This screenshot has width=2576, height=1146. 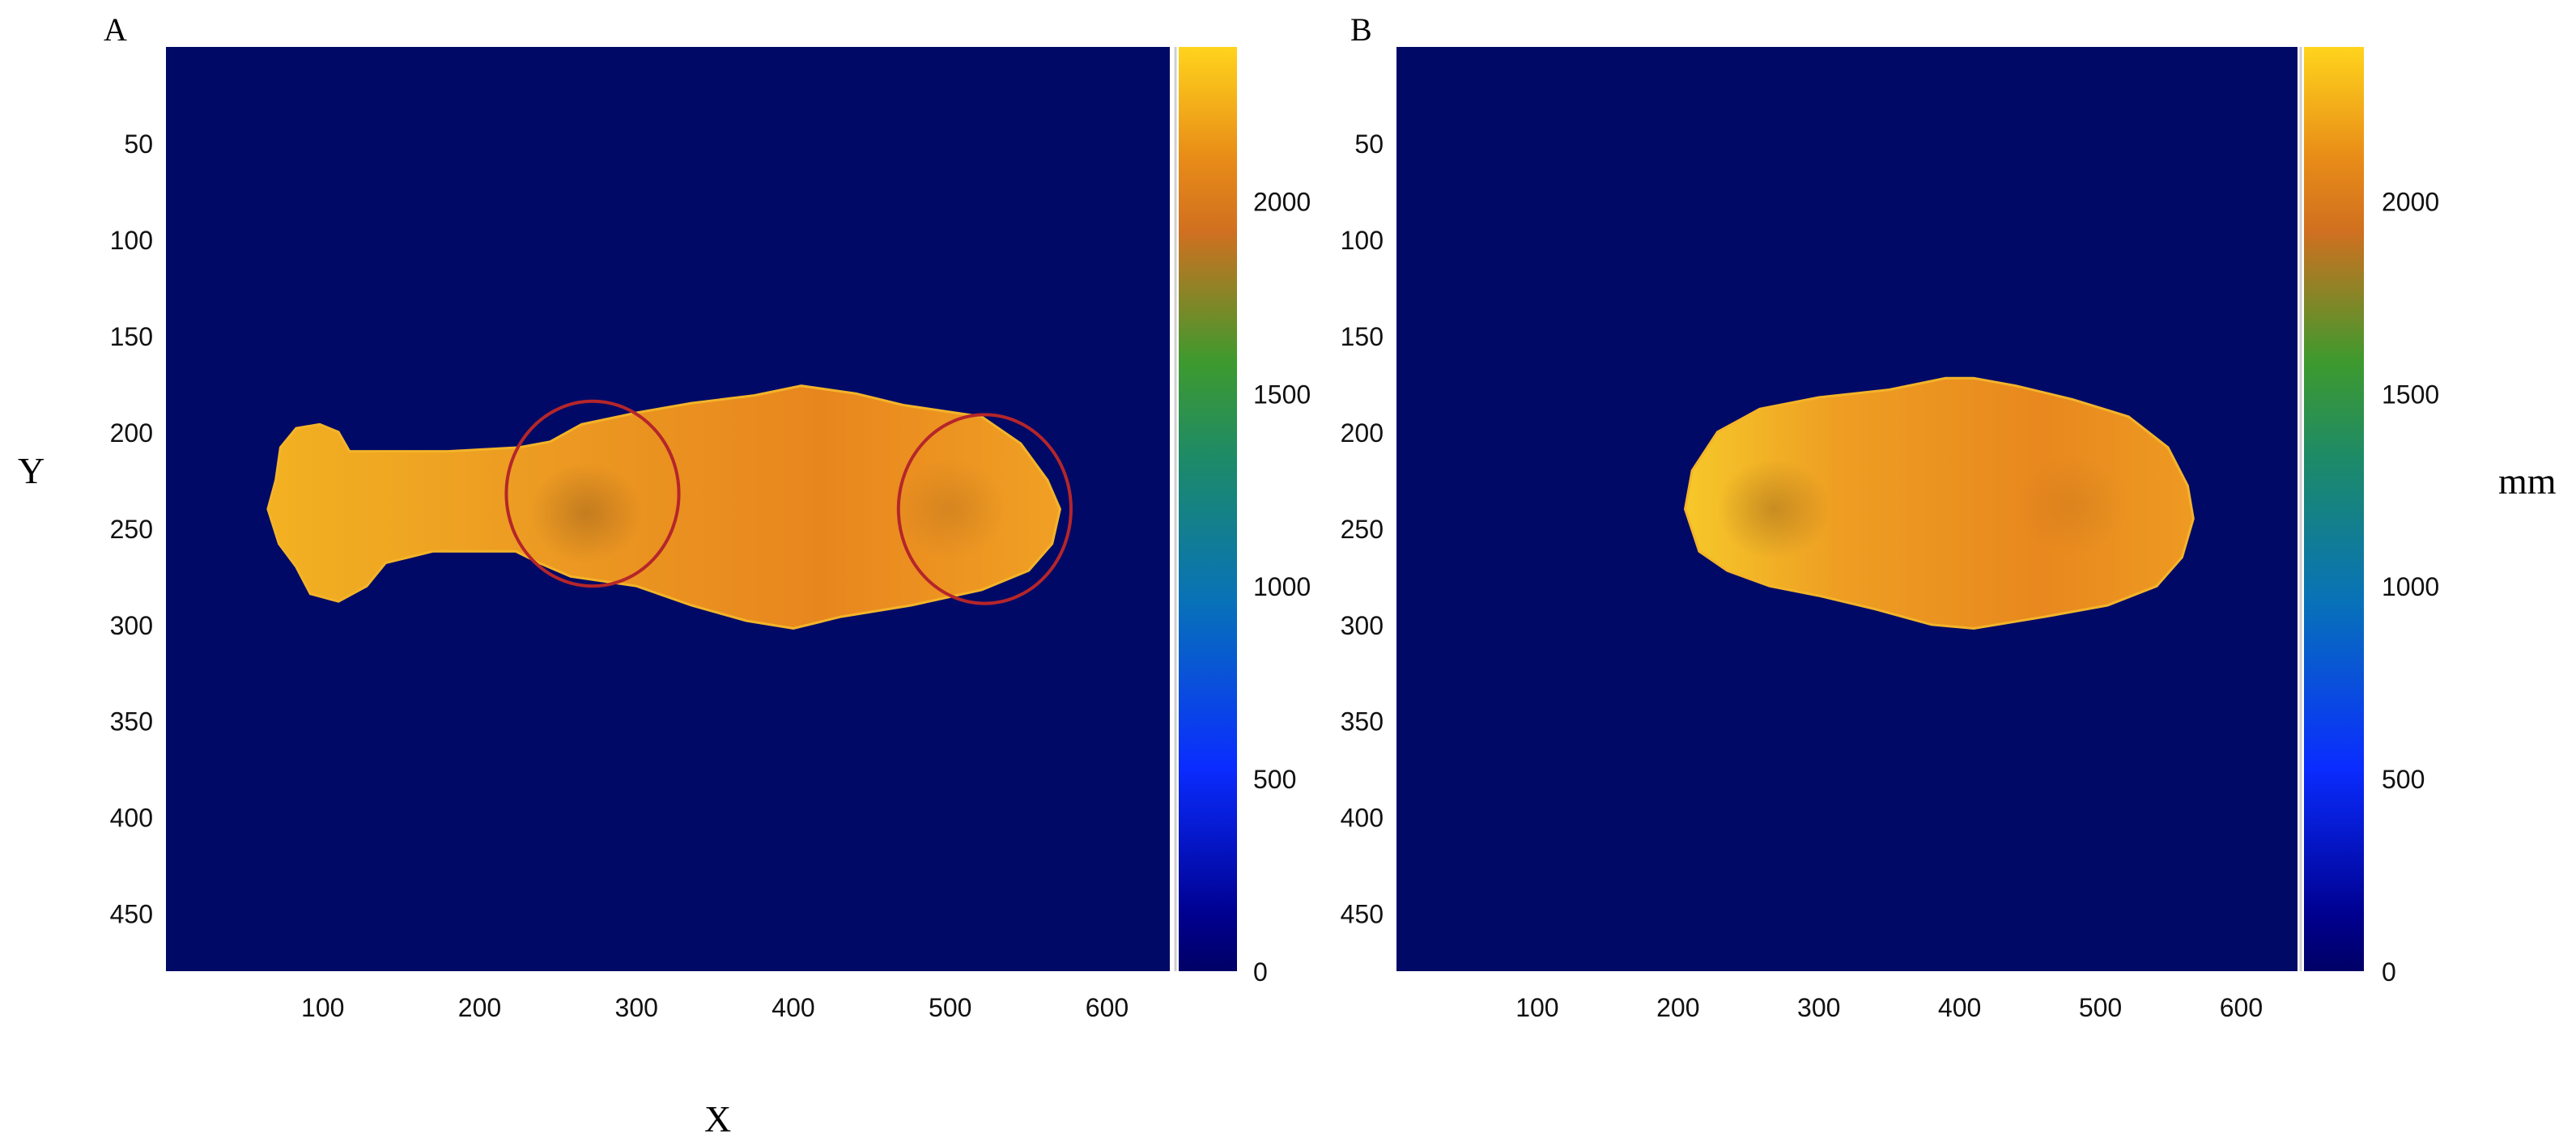 What do you see at coordinates (2527, 481) in the screenshot?
I see `colorbar-unit-label: mm` at bounding box center [2527, 481].